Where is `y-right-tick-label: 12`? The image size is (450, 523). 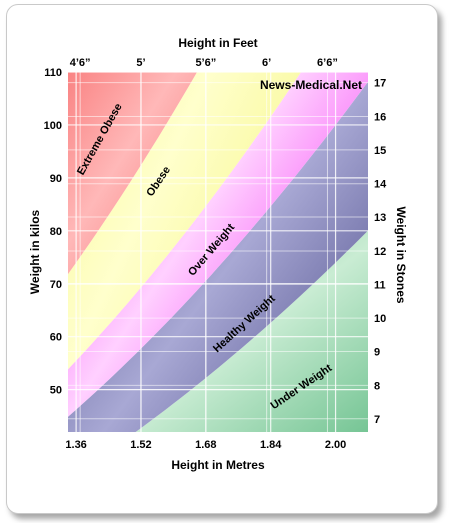
y-right-tick-label: 12 is located at coordinates (380, 252).